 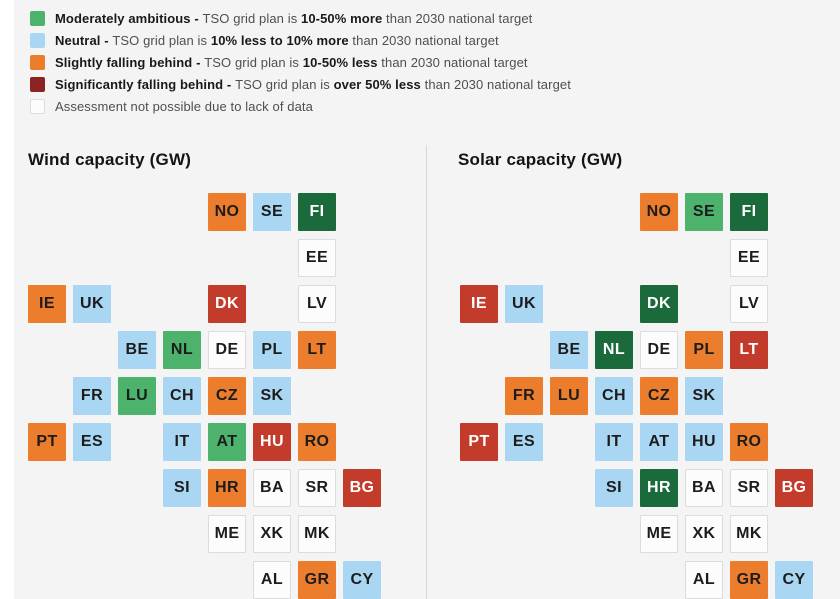 I want to click on solar-panel-title: Solar capacity (GW), so click(x=540, y=159).